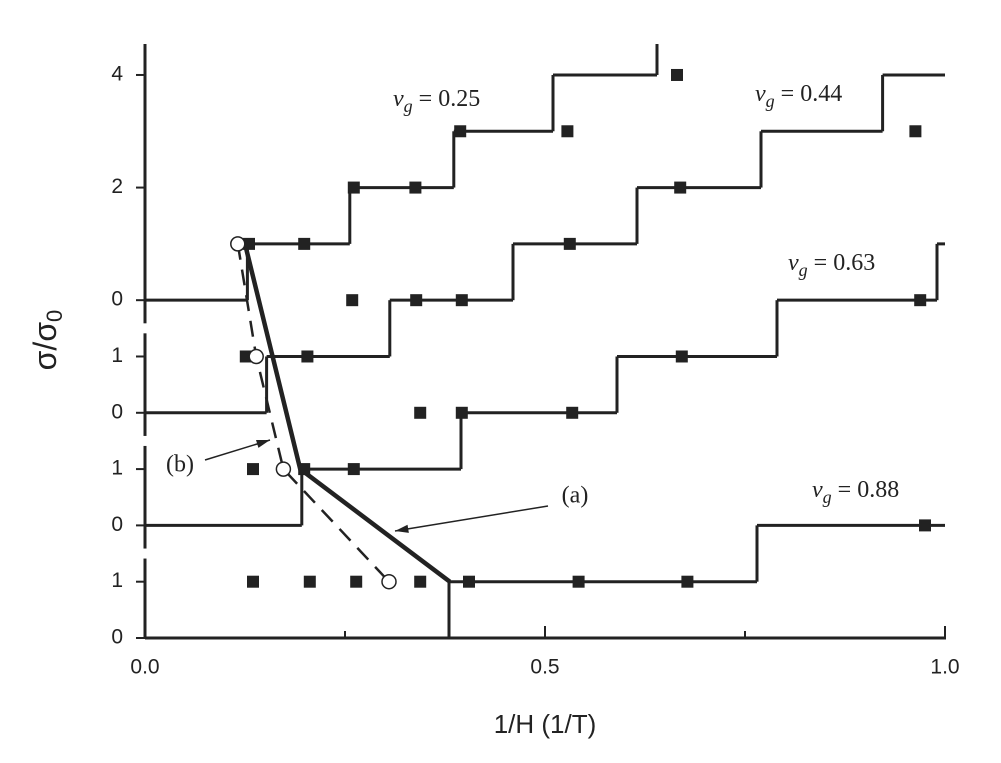 Image resolution: width=1001 pixels, height=763 pixels. I want to click on label-value: 0.44, so click(821, 94).